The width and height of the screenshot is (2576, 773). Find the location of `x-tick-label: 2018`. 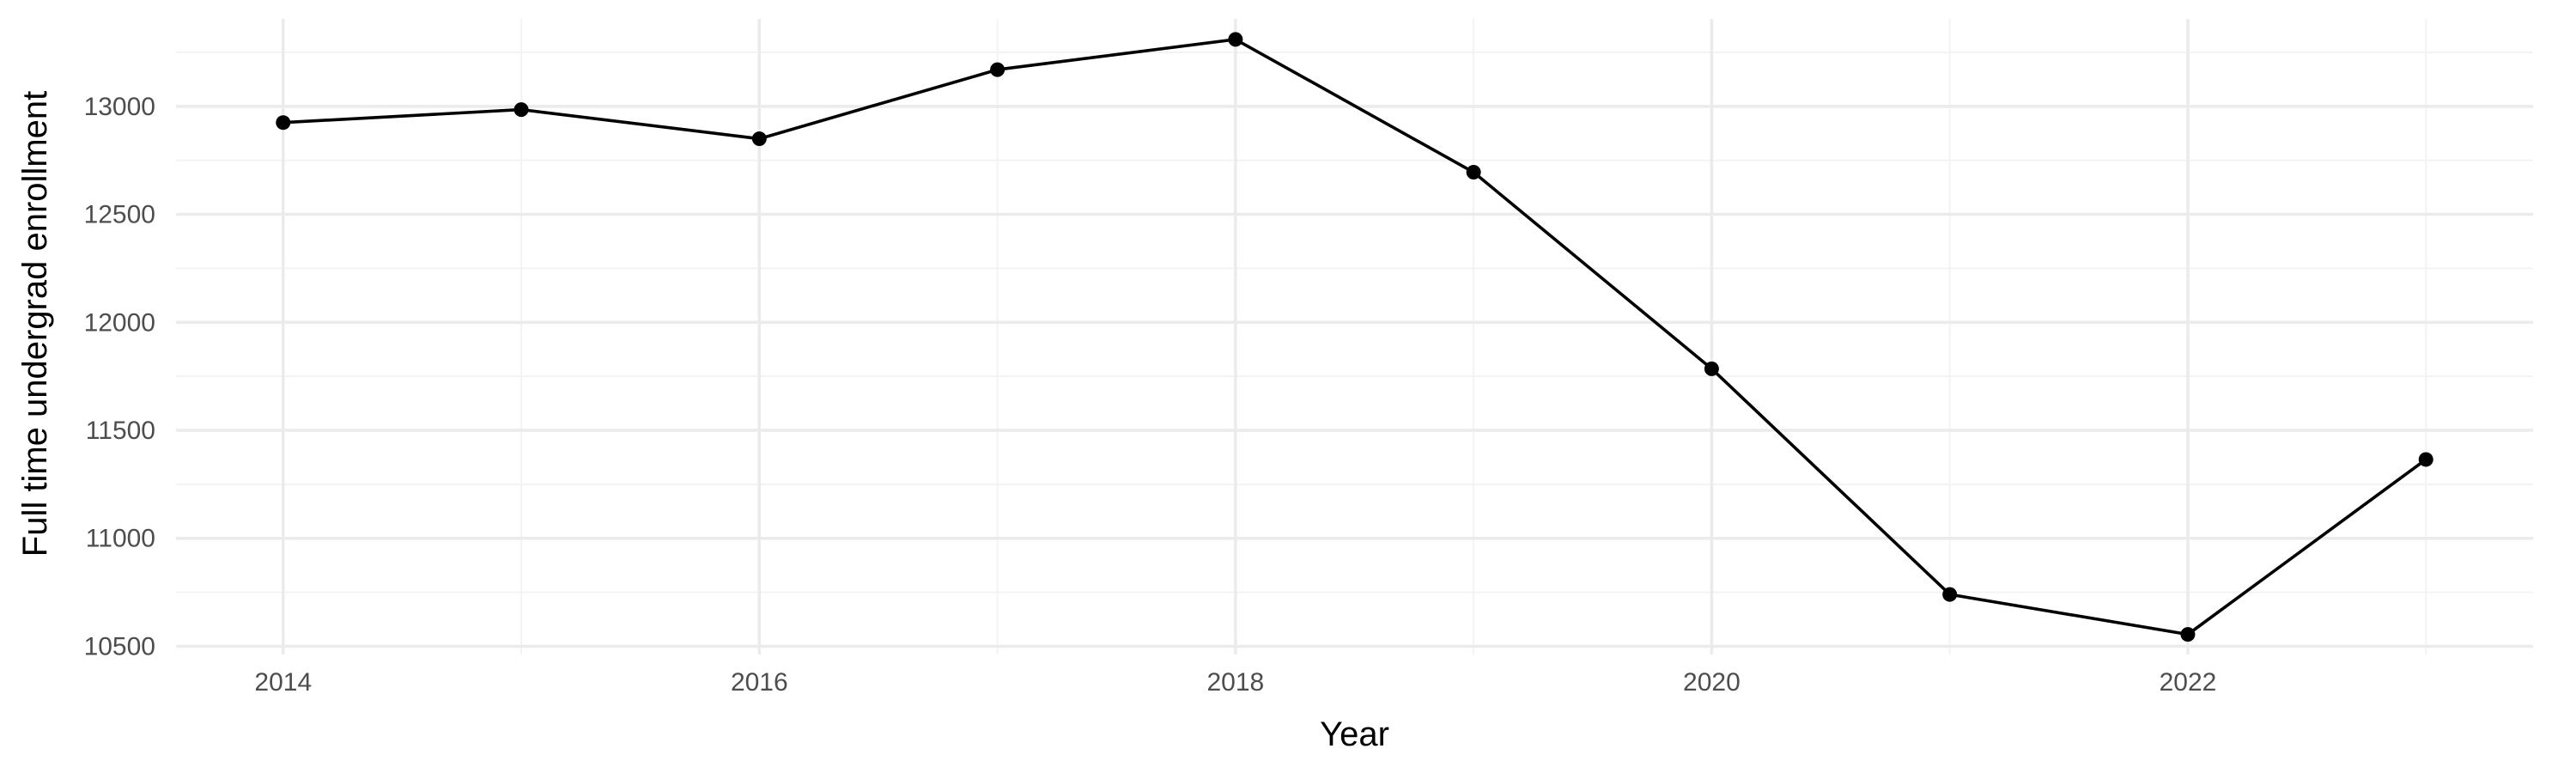

x-tick-label: 2018 is located at coordinates (1235, 682).